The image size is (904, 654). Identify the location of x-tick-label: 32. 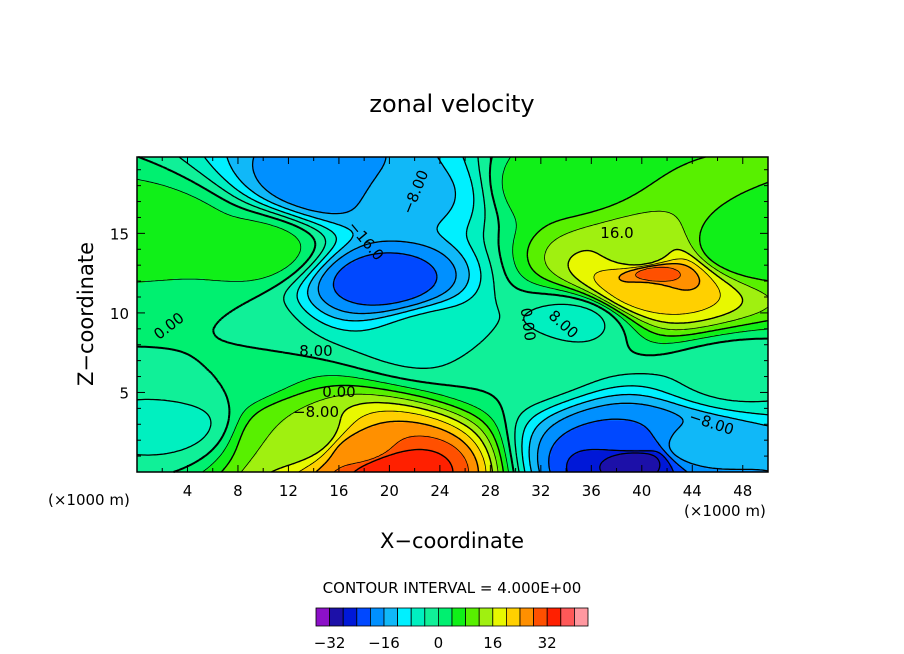
(540, 491).